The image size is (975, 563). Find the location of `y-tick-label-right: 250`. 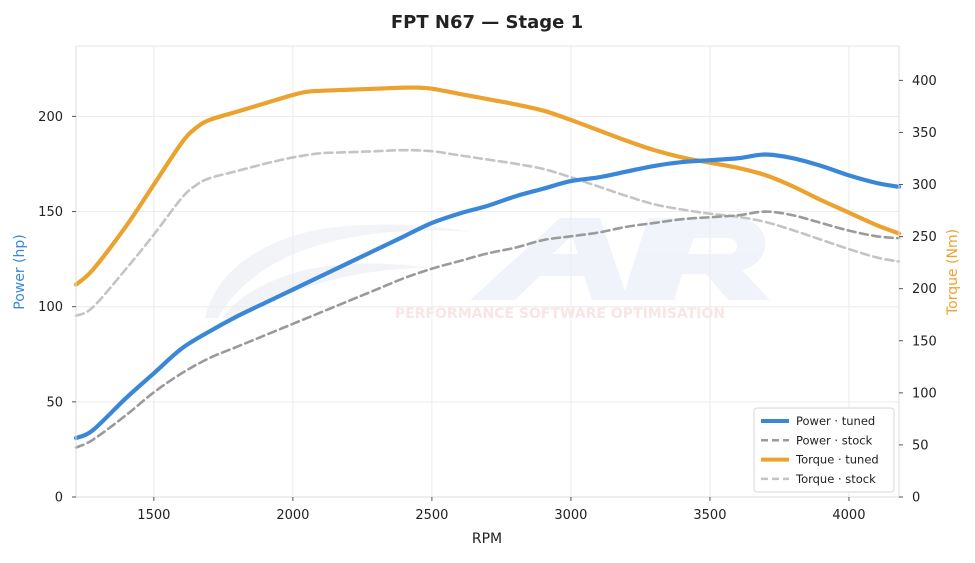

y-tick-label-right: 250 is located at coordinates (924, 237).